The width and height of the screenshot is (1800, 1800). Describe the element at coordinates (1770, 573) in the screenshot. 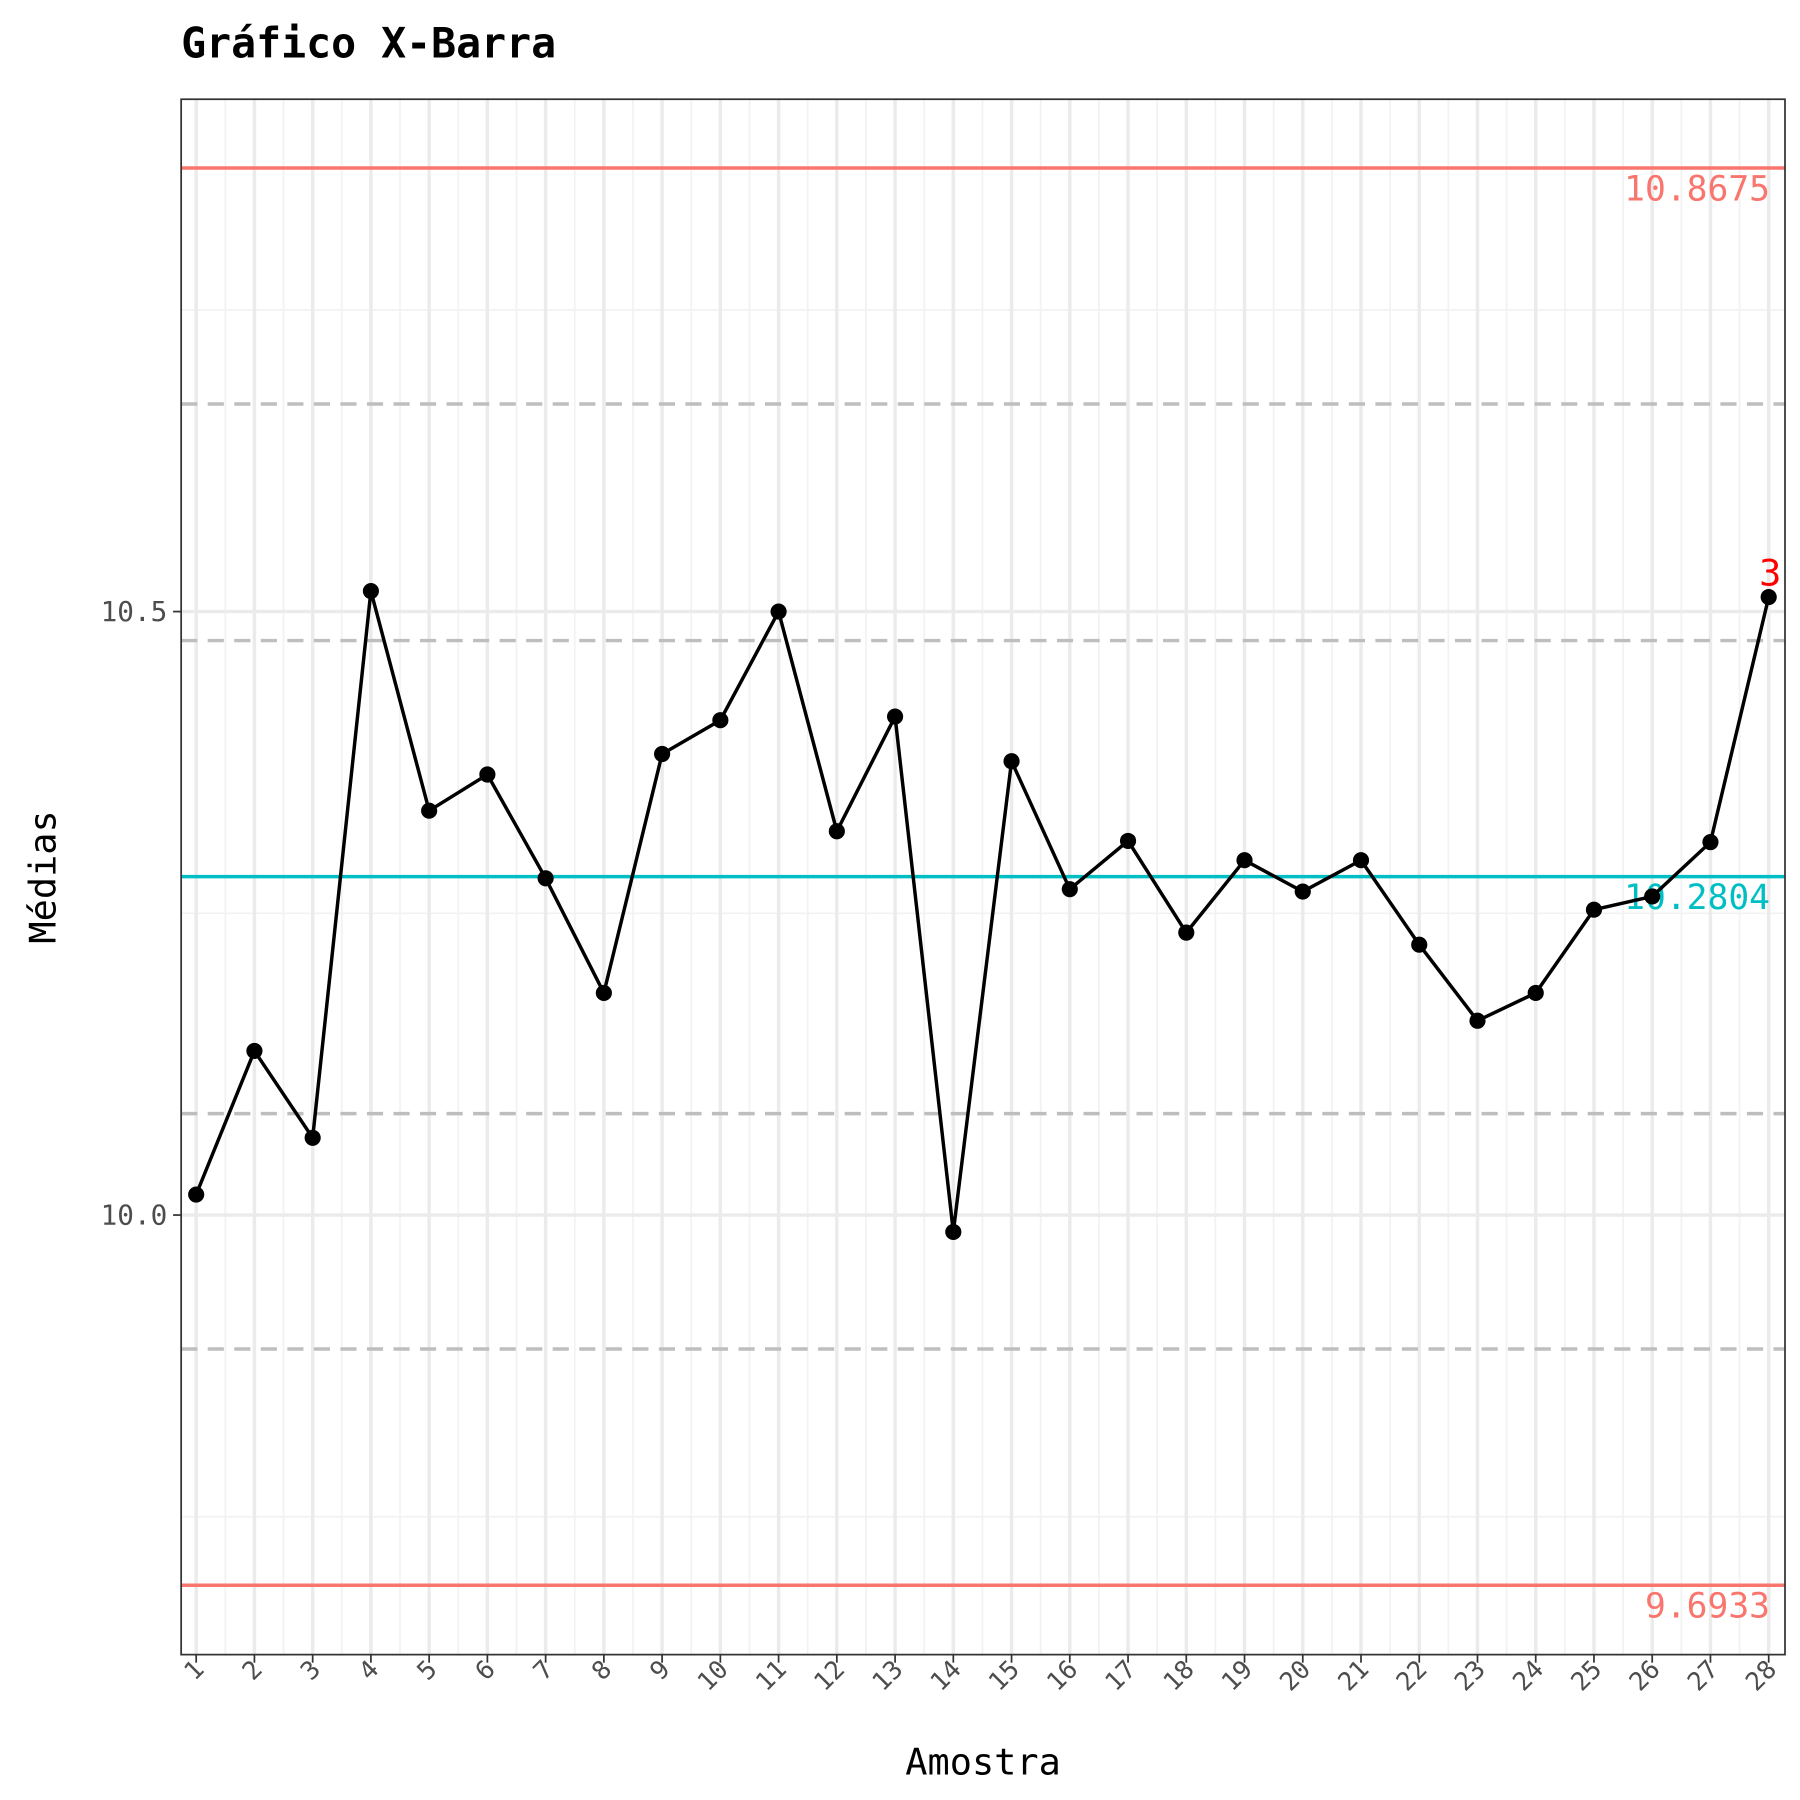

I see `rule-annotation: 3` at that location.